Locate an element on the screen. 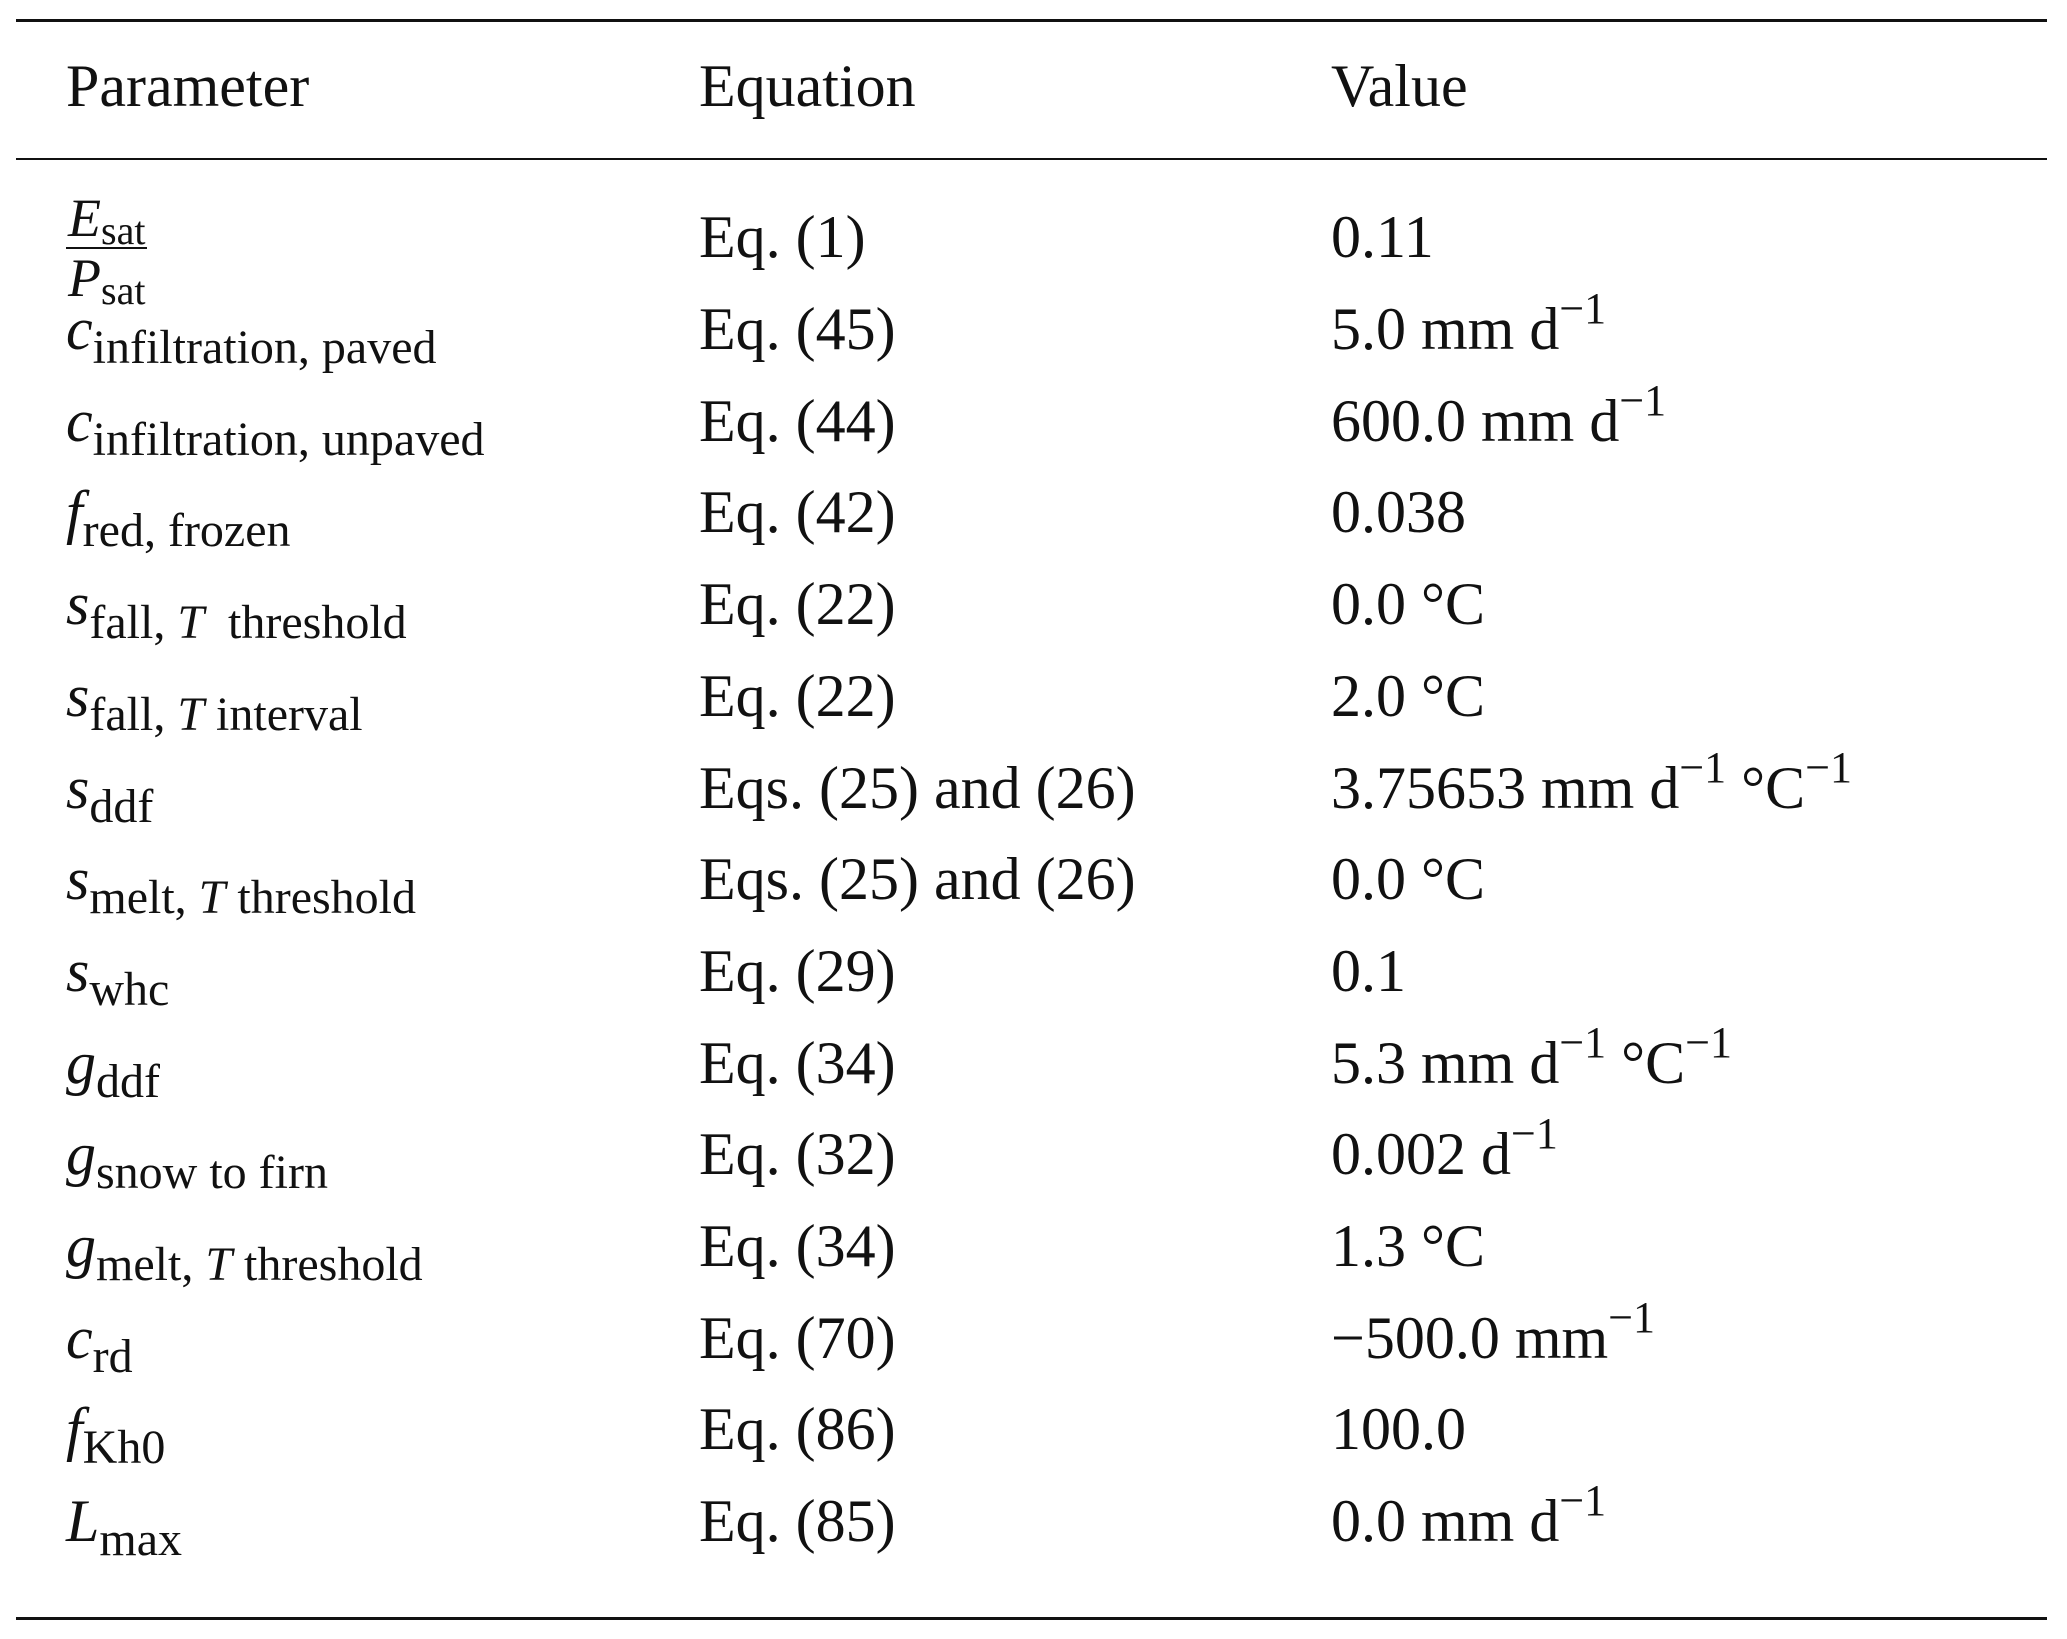  value-cell: 5.0 mm d−1 is located at coordinates (1468, 329).